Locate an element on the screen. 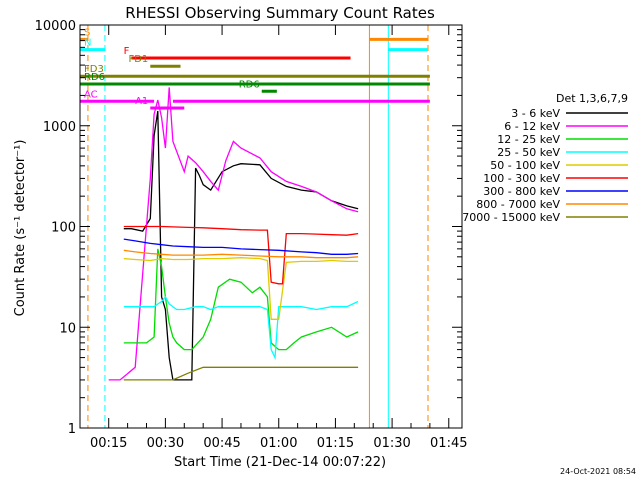 Image resolution: width=640 pixels, height=480 pixels. legend-entry-label: 100 - 300 keV is located at coordinates (521, 178).